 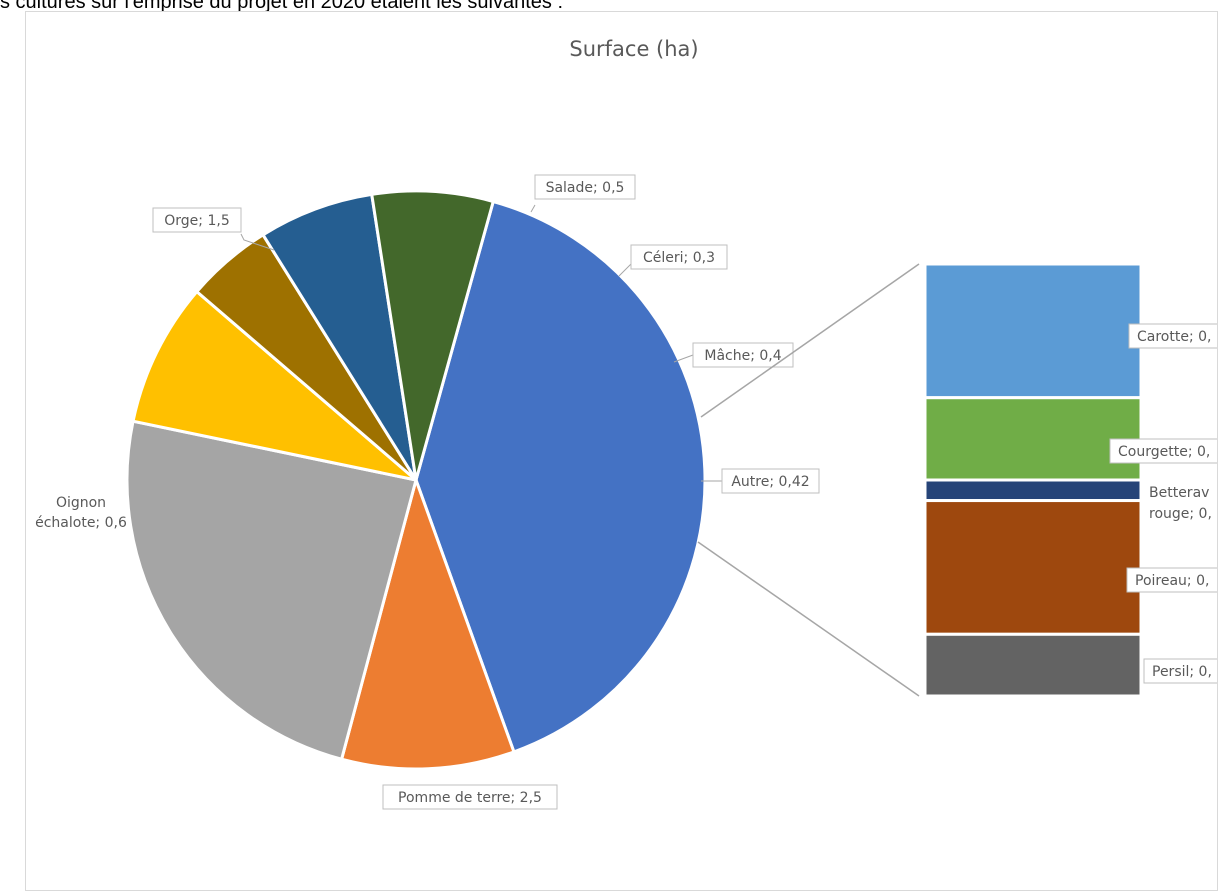 I want to click on data-label-box-orge, so click(x=197, y=220).